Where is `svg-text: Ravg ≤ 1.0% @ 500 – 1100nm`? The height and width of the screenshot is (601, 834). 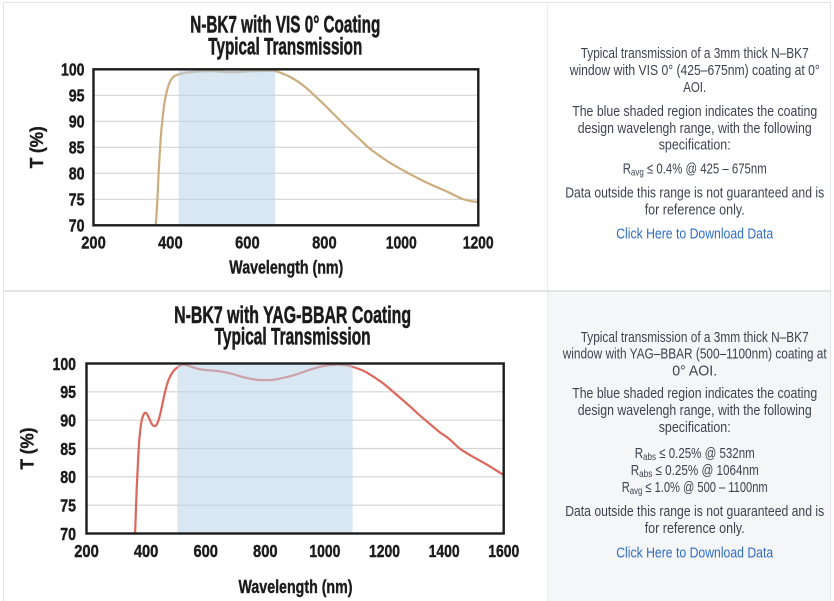
svg-text: Ravg ≤ 1.0% @ 500 – 1100nm is located at coordinates (695, 488).